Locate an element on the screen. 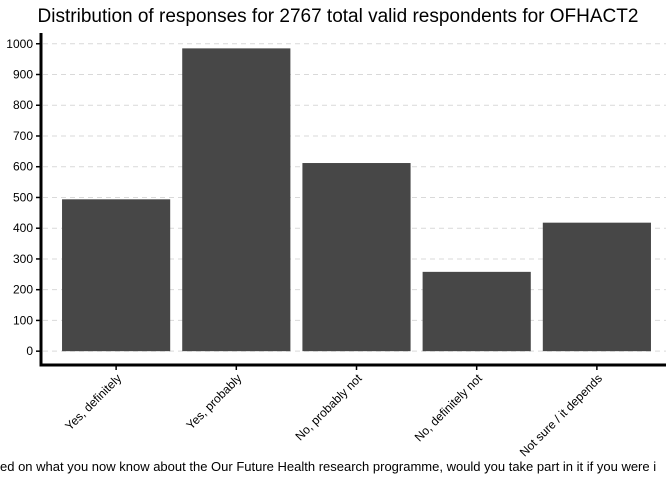 The image size is (672, 480). x-tick-label: No, definitely not is located at coordinates (449, 408).